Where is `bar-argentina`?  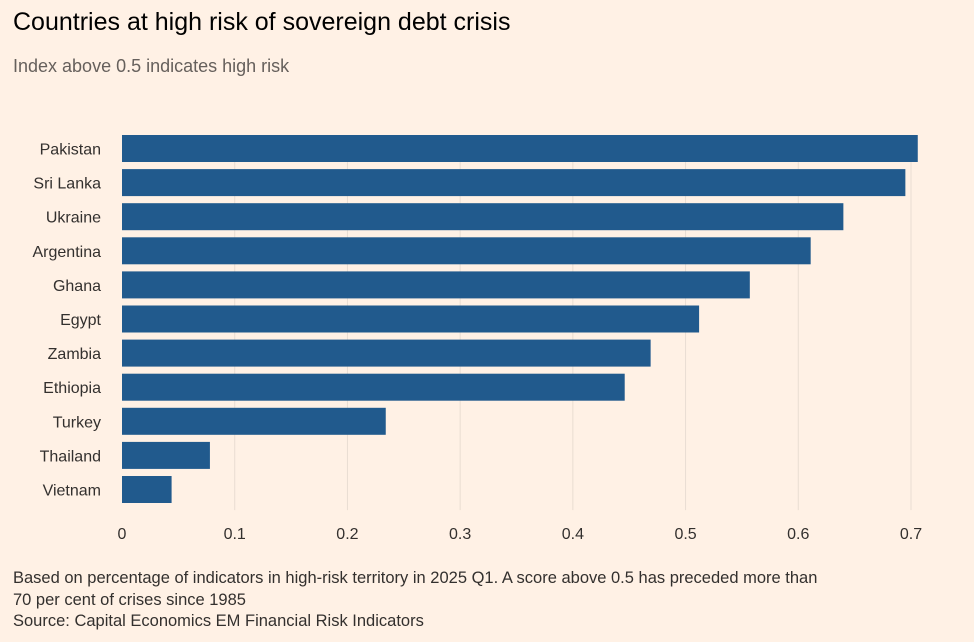
bar-argentina is located at coordinates (466, 251).